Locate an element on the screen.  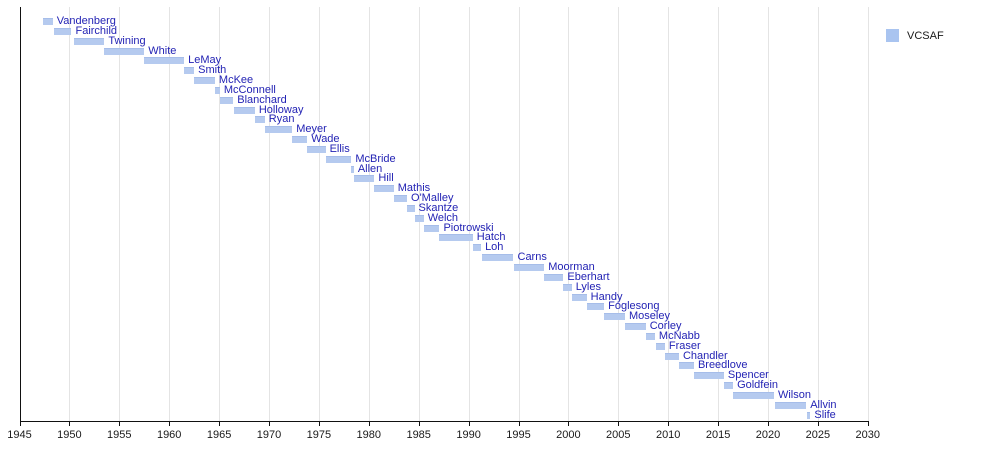
gridline-1985 is located at coordinates (419, 214).